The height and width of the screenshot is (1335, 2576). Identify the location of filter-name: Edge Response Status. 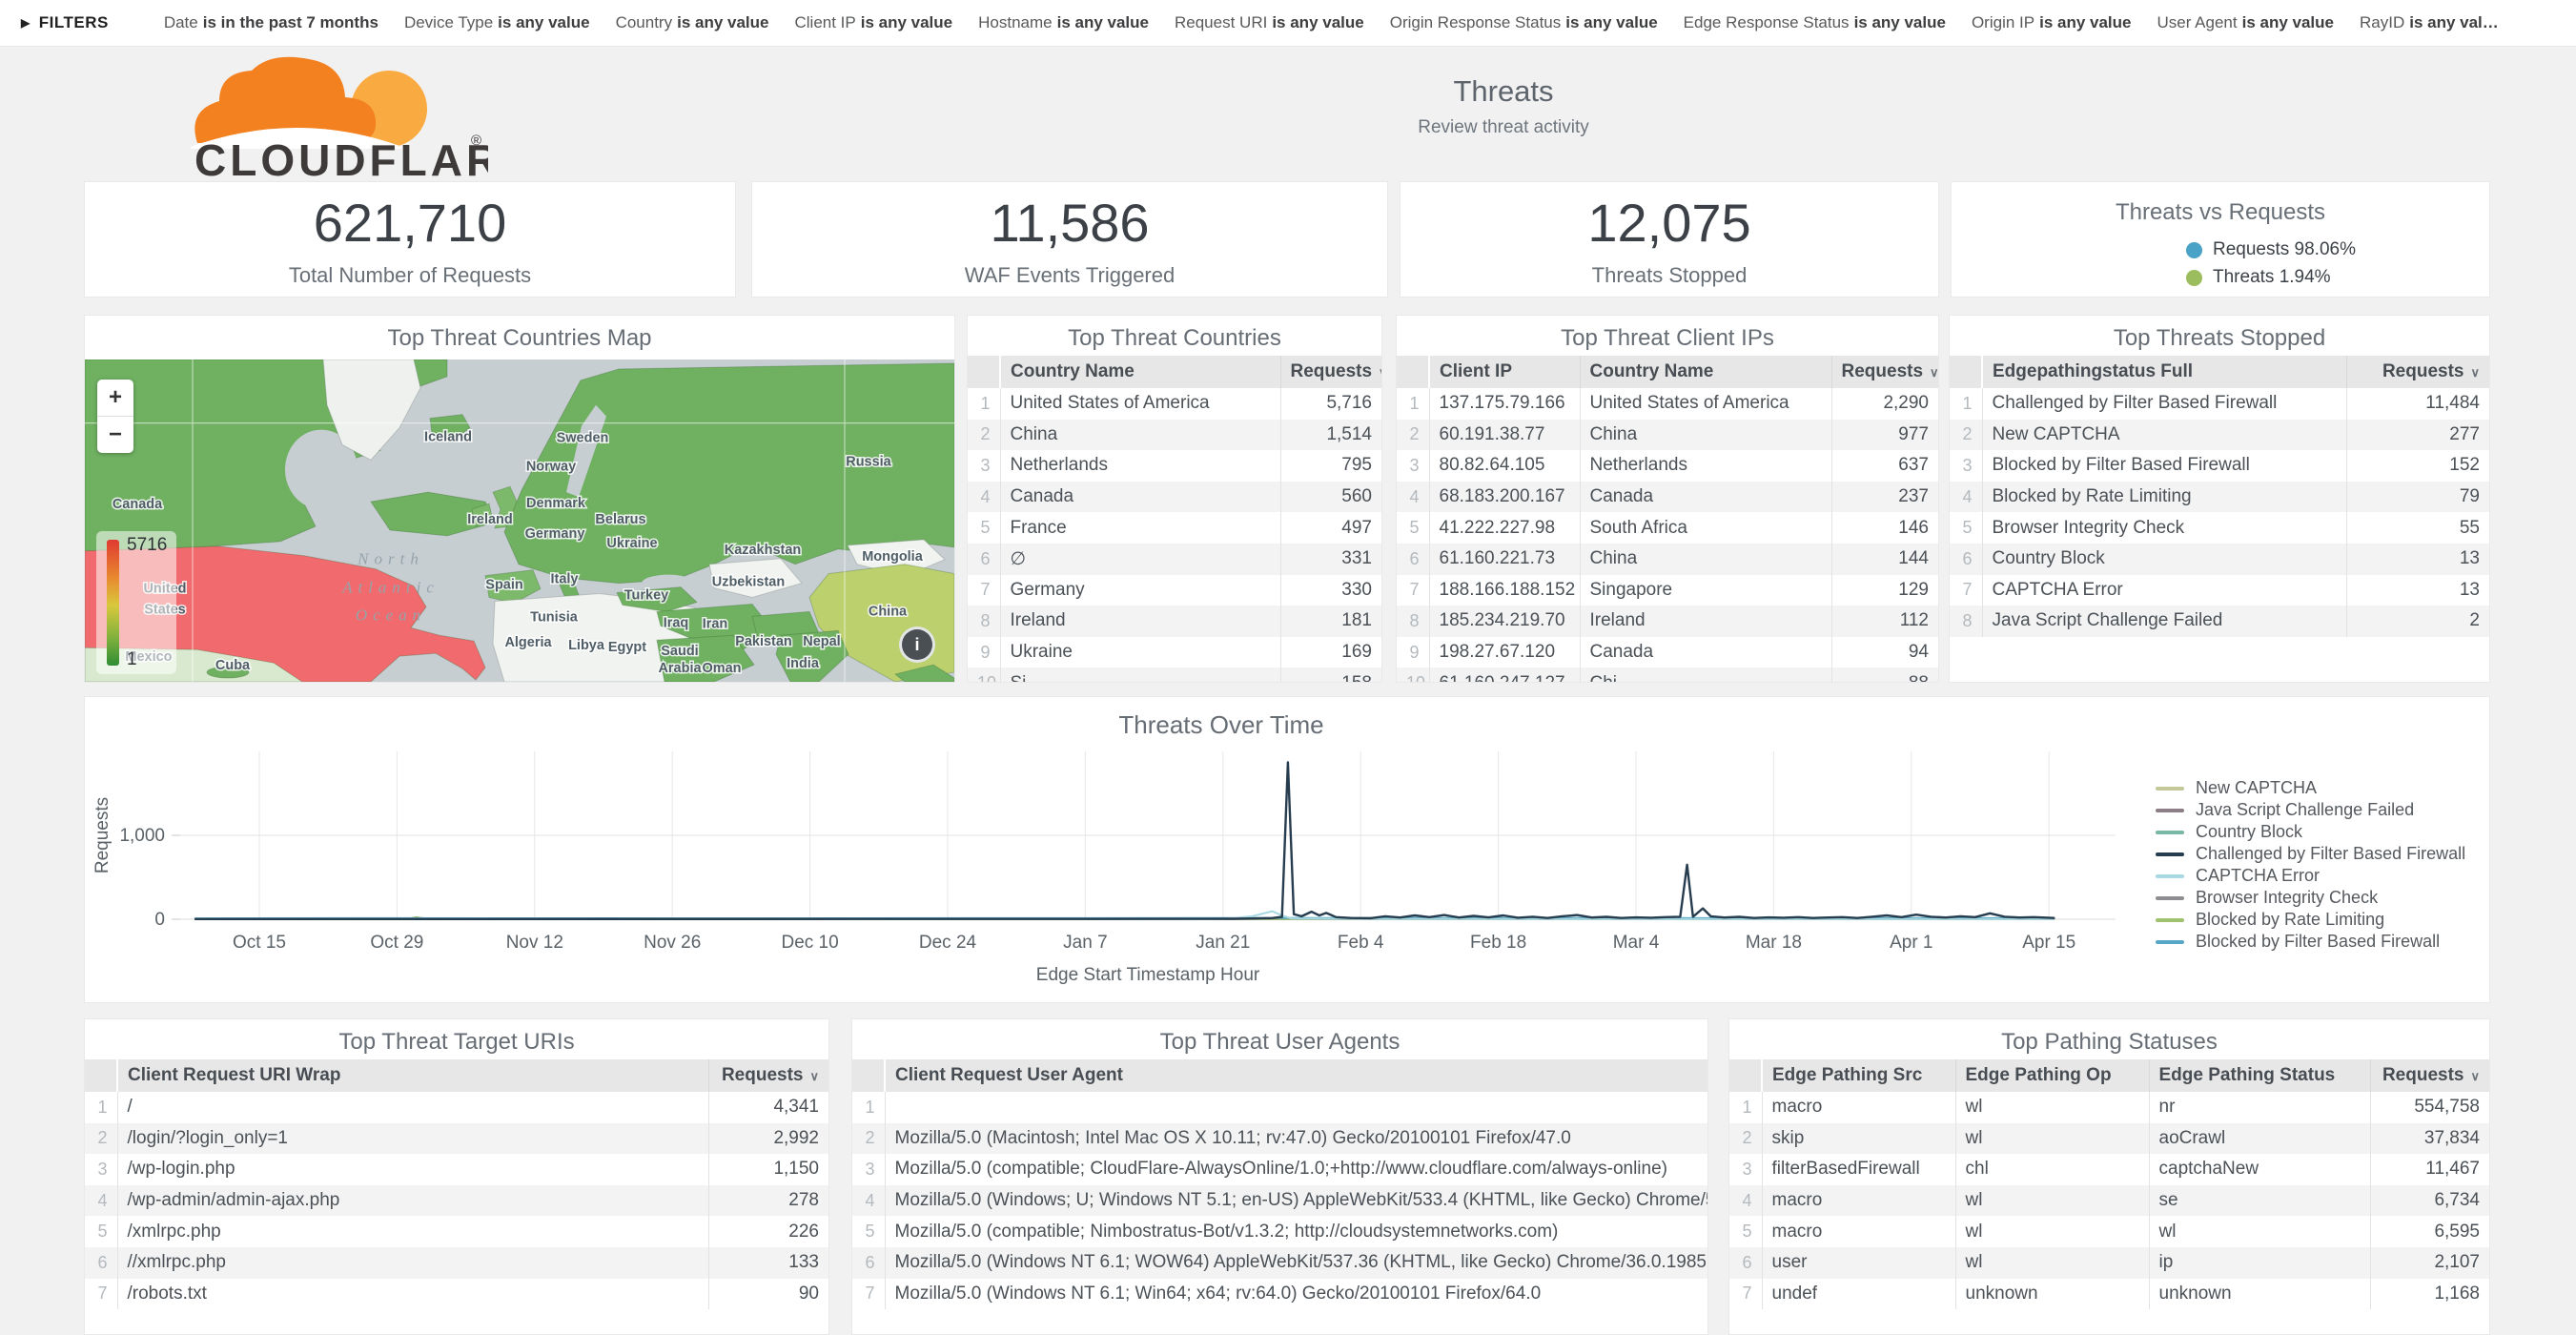
(1766, 22).